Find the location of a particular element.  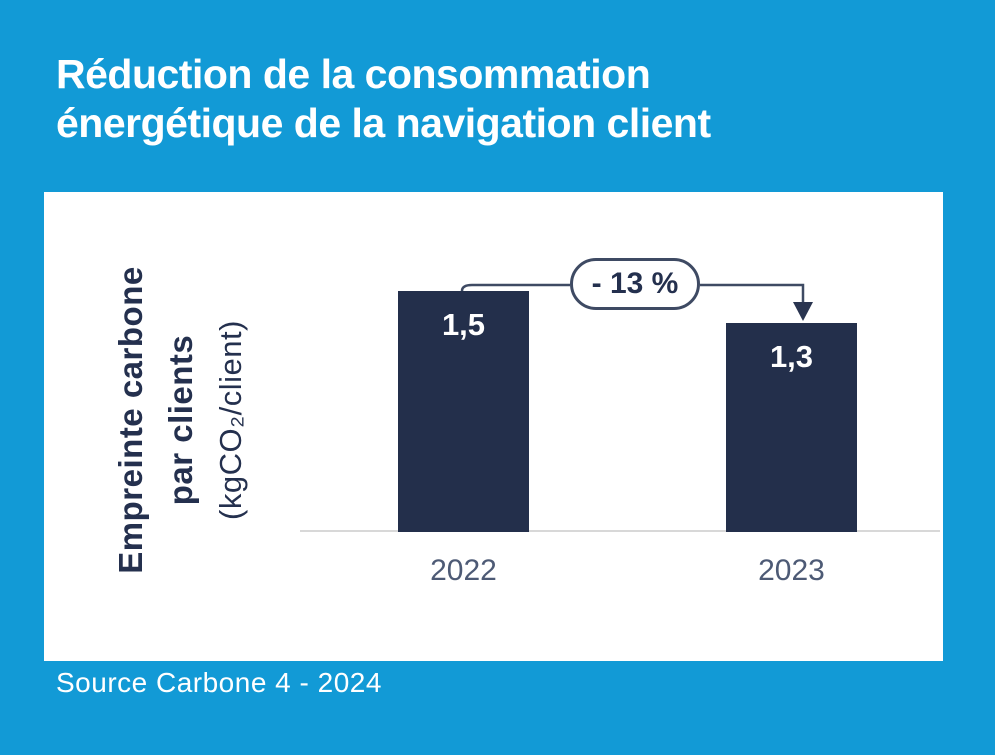

page-title-line-2: énergétique de la navigation client is located at coordinates (383, 123).